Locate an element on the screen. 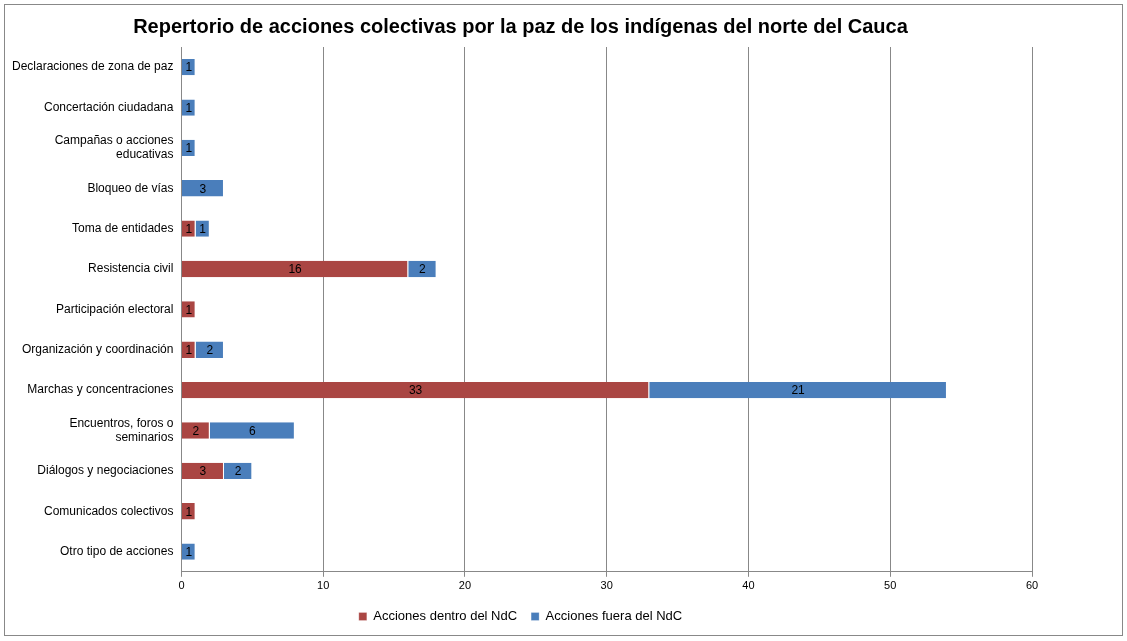  chart-title: Repertorio de acciones colectivas por la paz de los indígenas del norte del Cauca is located at coordinates (521, 25).